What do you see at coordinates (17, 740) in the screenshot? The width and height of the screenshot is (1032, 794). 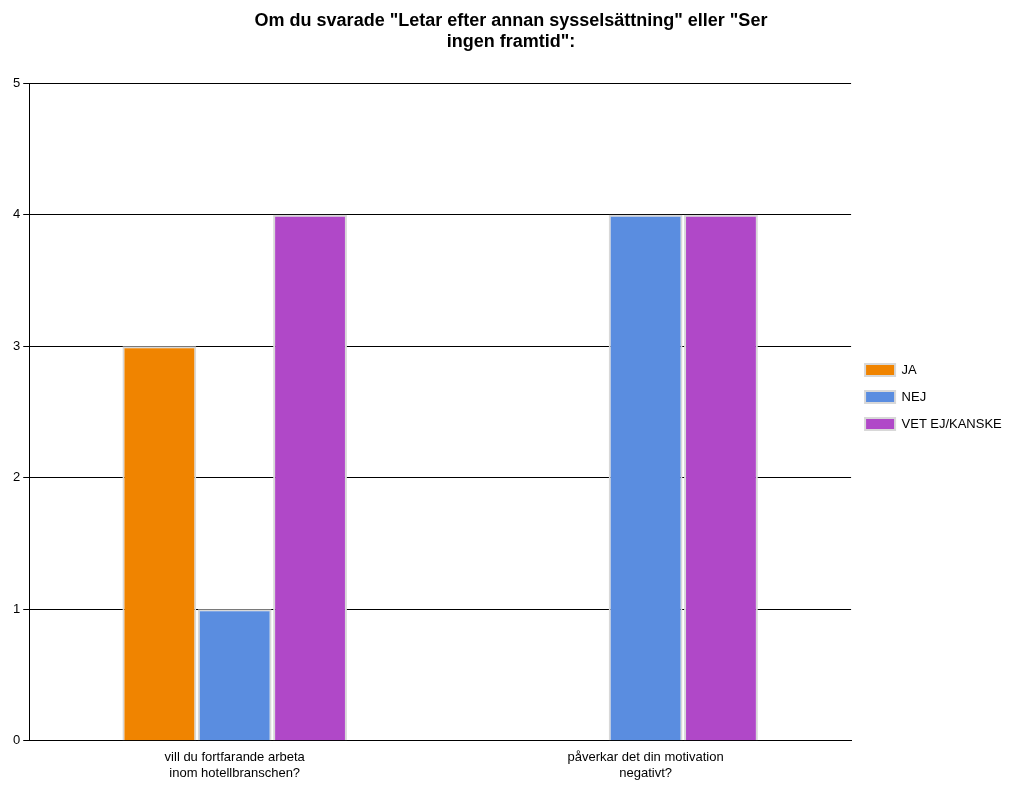 I see `y-tick-label: 0` at bounding box center [17, 740].